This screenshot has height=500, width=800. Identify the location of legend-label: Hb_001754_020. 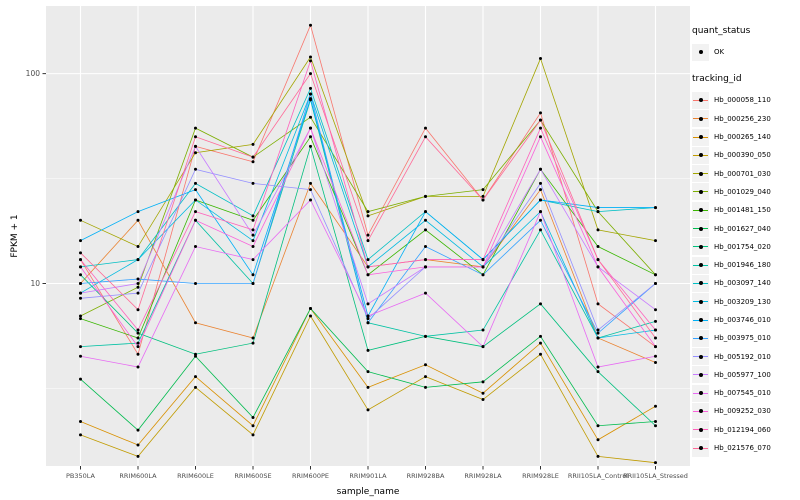
(742, 246).